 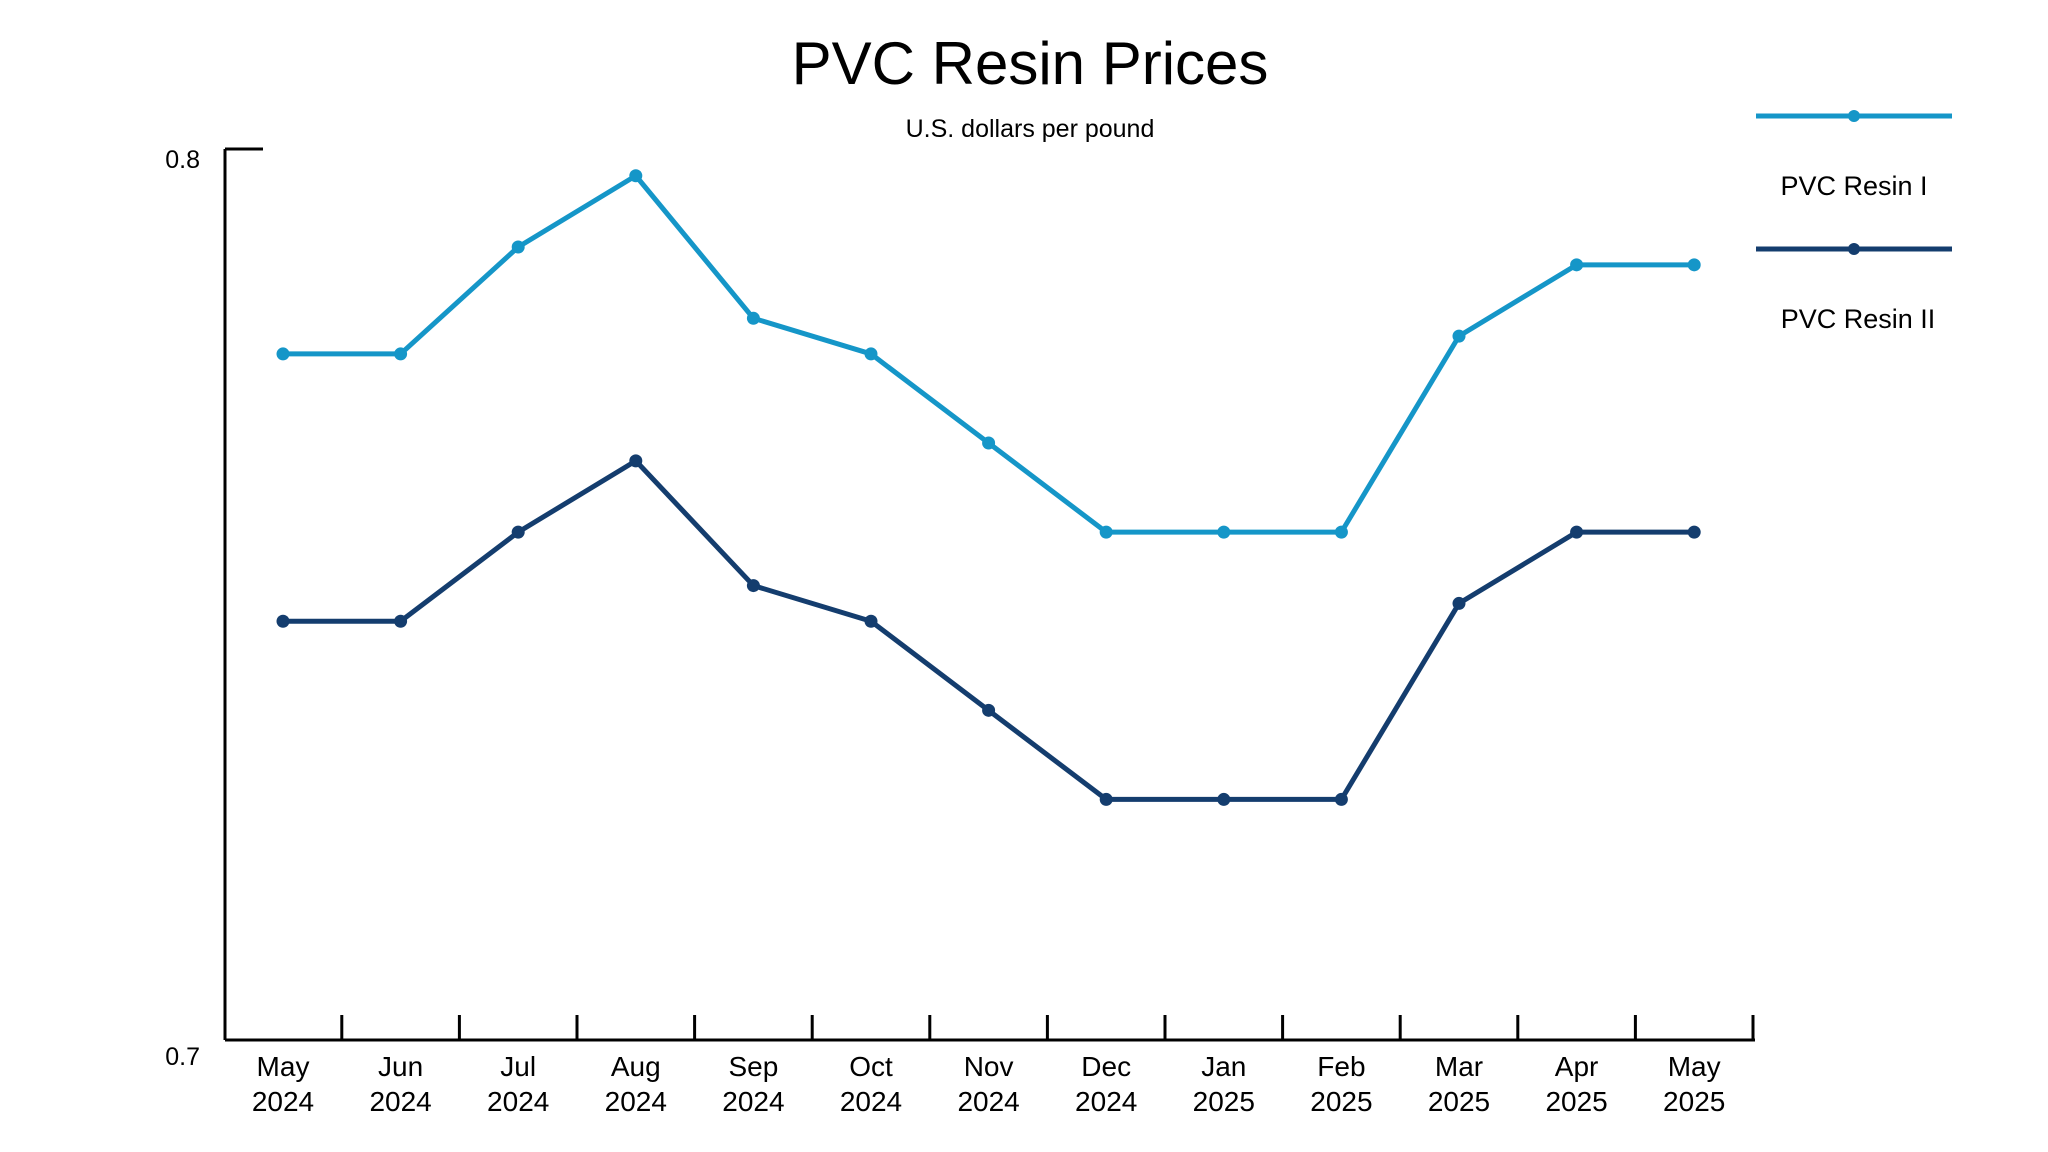 What do you see at coordinates (518, 1084) in the screenshot?
I see `x-tick-label: Jul 2024` at bounding box center [518, 1084].